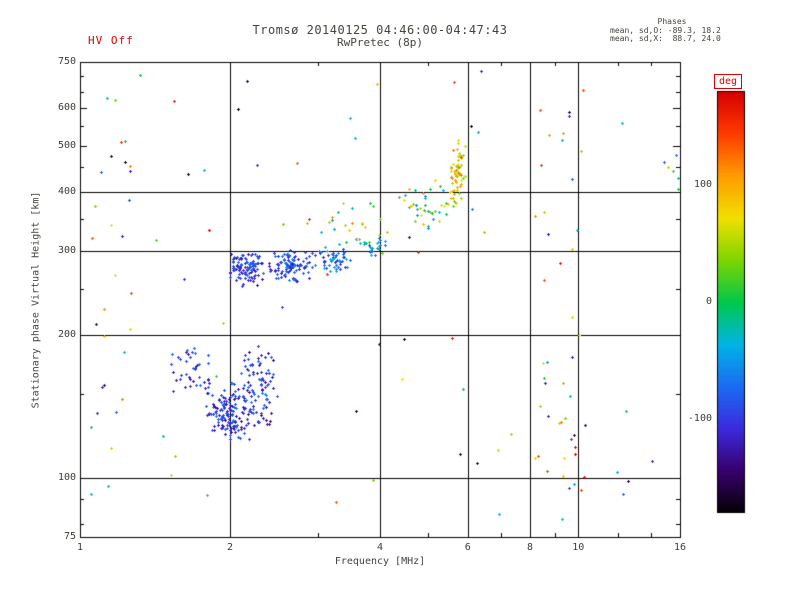 Image resolution: width=800 pixels, height=600 pixels. I want to click on y-tick-label: 500, so click(66, 145).